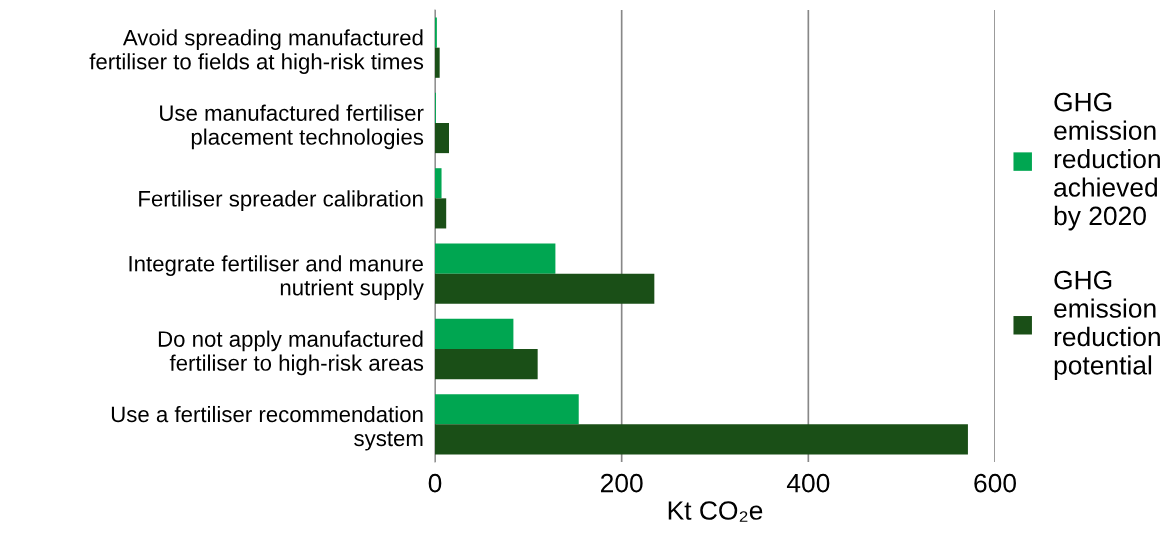  I want to click on y-tick-label: Fertiliser spreader calibration, so click(281, 200).